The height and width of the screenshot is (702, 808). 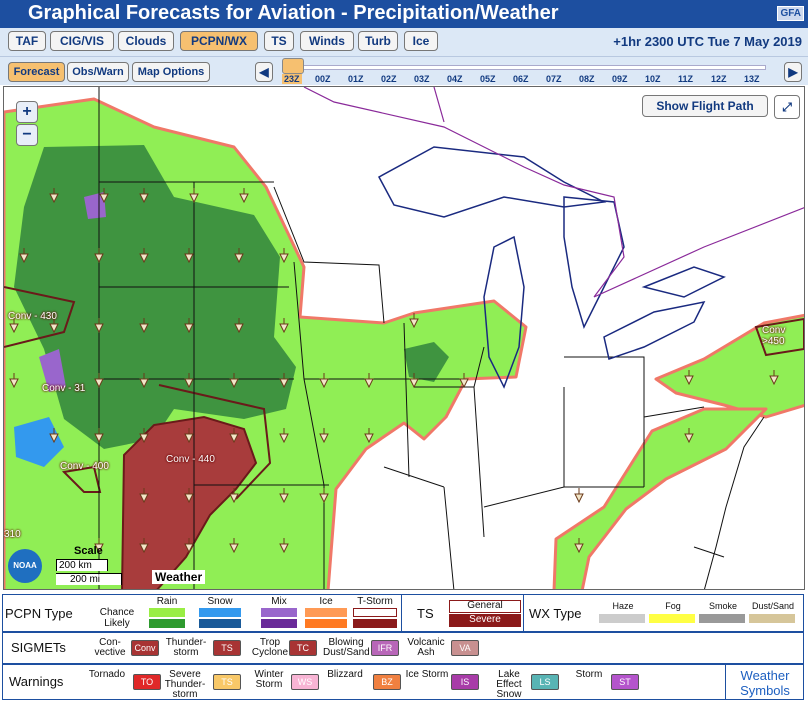 What do you see at coordinates (485, 620) in the screenshot?
I see `ts-severe: Severe` at bounding box center [485, 620].